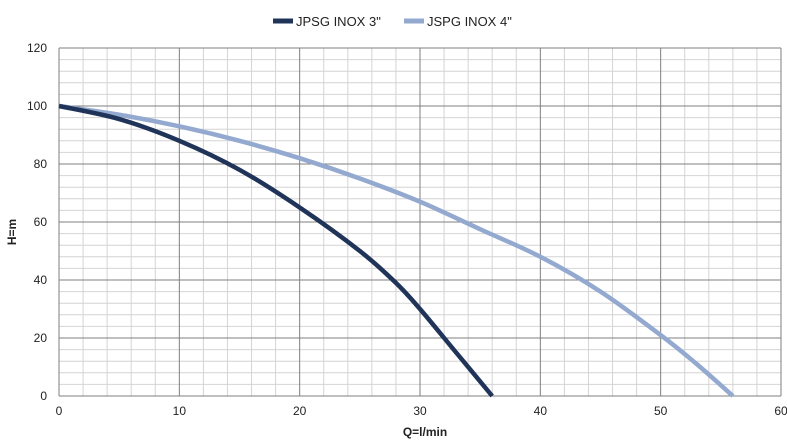 This screenshot has height=440, width=787. What do you see at coordinates (37, 106) in the screenshot?
I see `y-tick-label: 100` at bounding box center [37, 106].